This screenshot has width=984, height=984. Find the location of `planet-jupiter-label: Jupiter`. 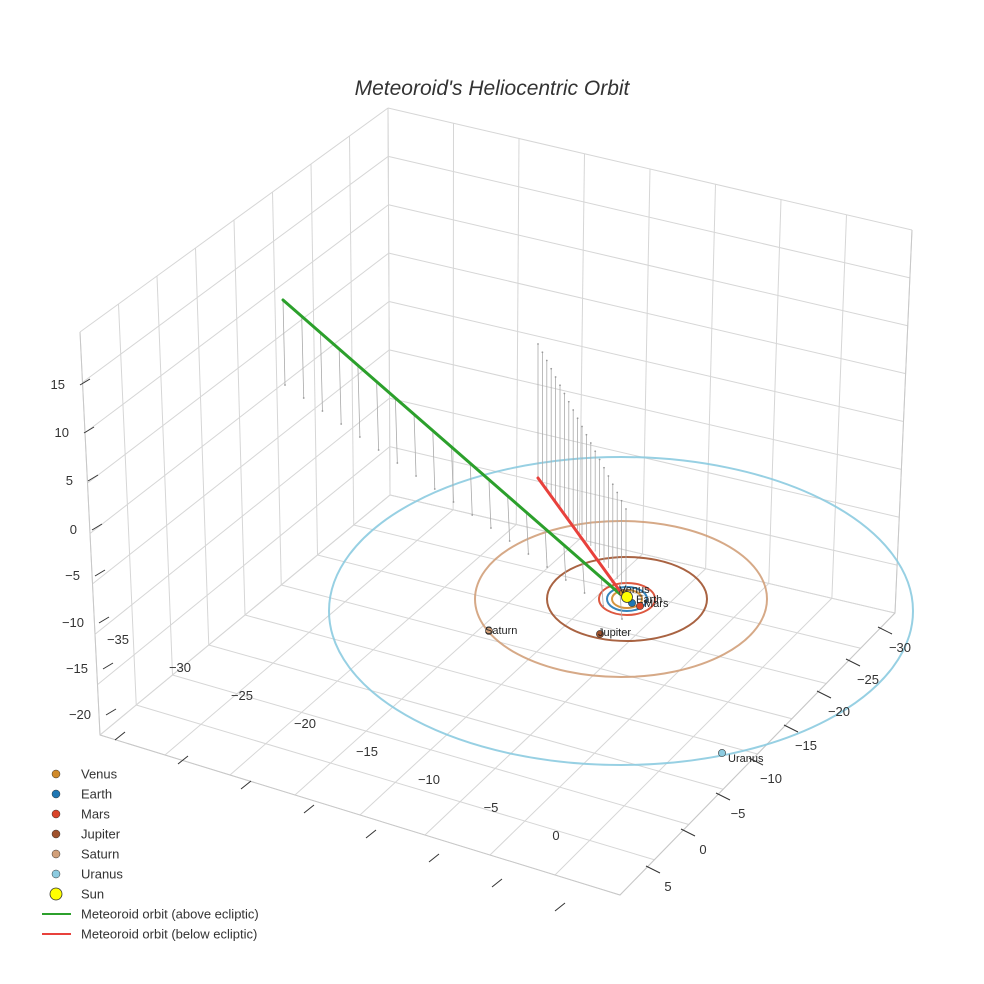

planet-jupiter-label: Jupiter is located at coordinates (614, 633).